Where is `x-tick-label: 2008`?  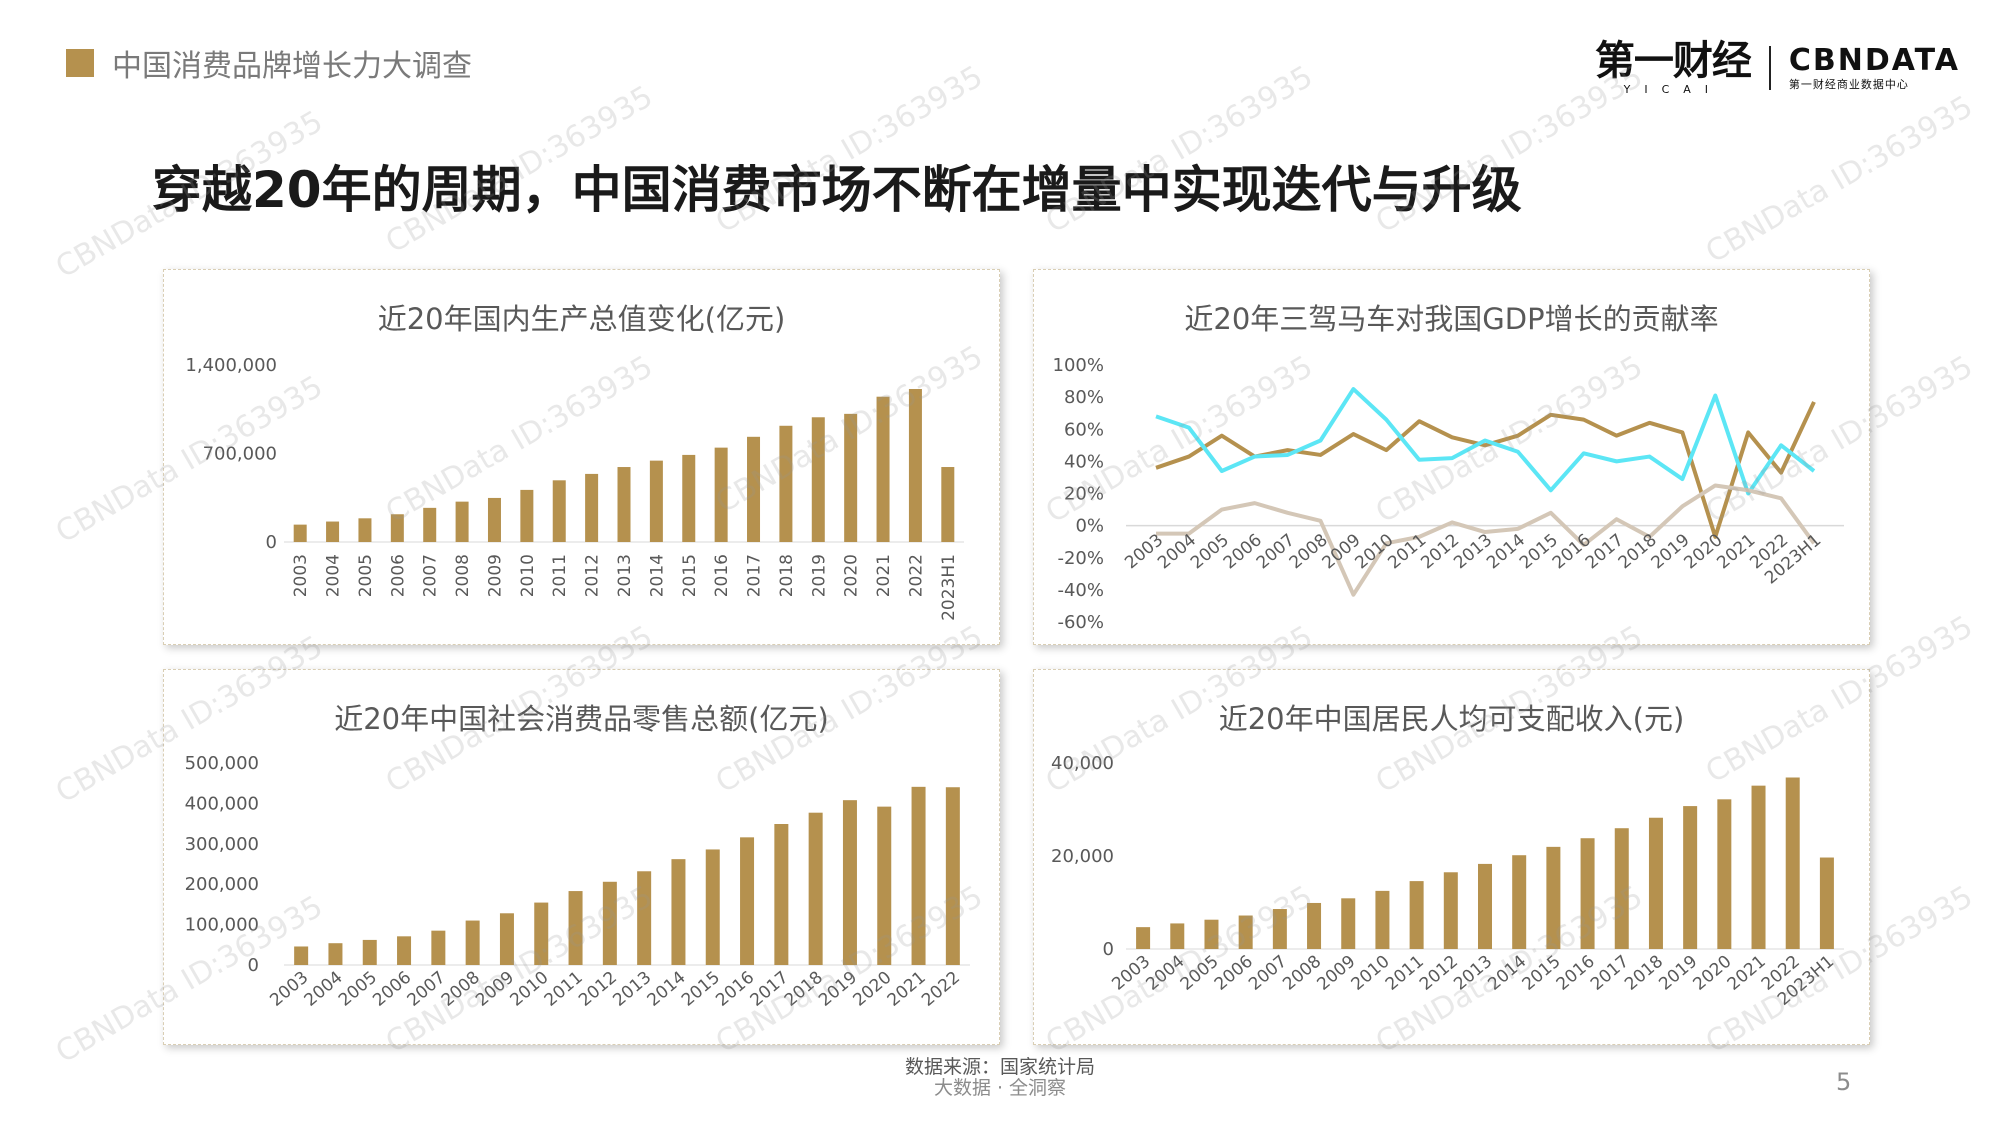
x-tick-label: 2008 is located at coordinates (1302, 973).